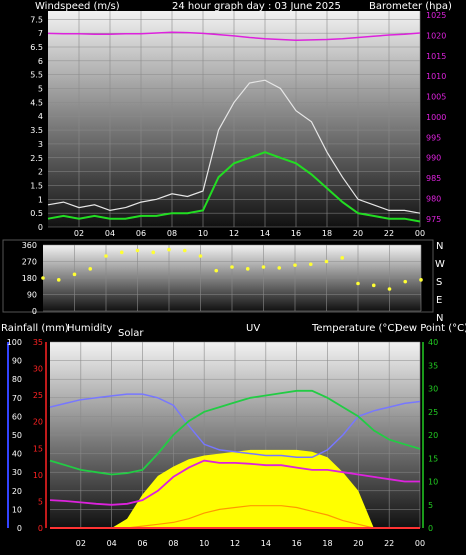 Image resolution: width=466 pixels, height=555 pixels. I want to click on humidity-tick-label: 80, so click(17, 379).